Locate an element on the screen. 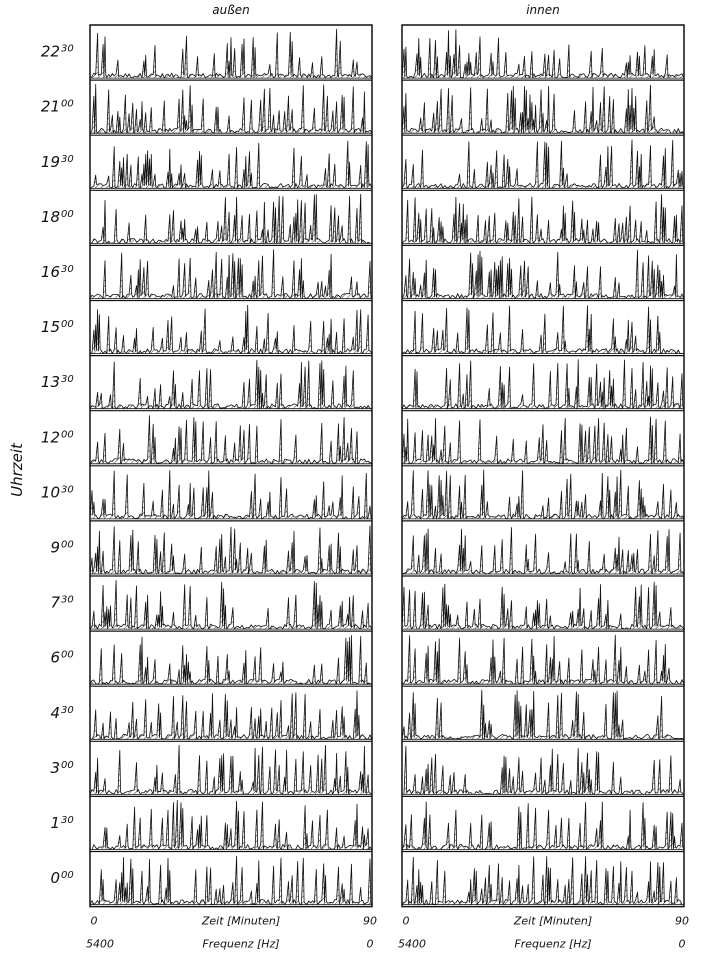 This screenshot has width=706, height=956. time-hour: 6 is located at coordinates (55, 658).